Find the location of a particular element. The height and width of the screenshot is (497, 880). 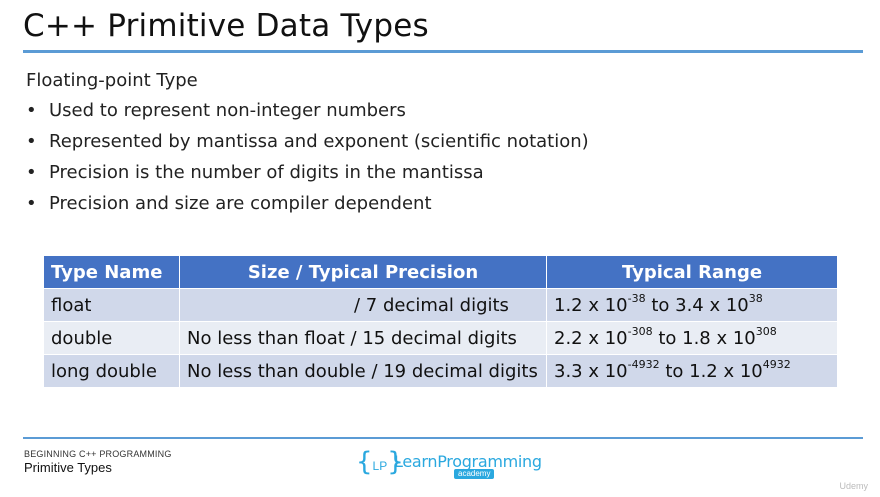

cell-precision: / 7 decimal digits is located at coordinates (363, 305).